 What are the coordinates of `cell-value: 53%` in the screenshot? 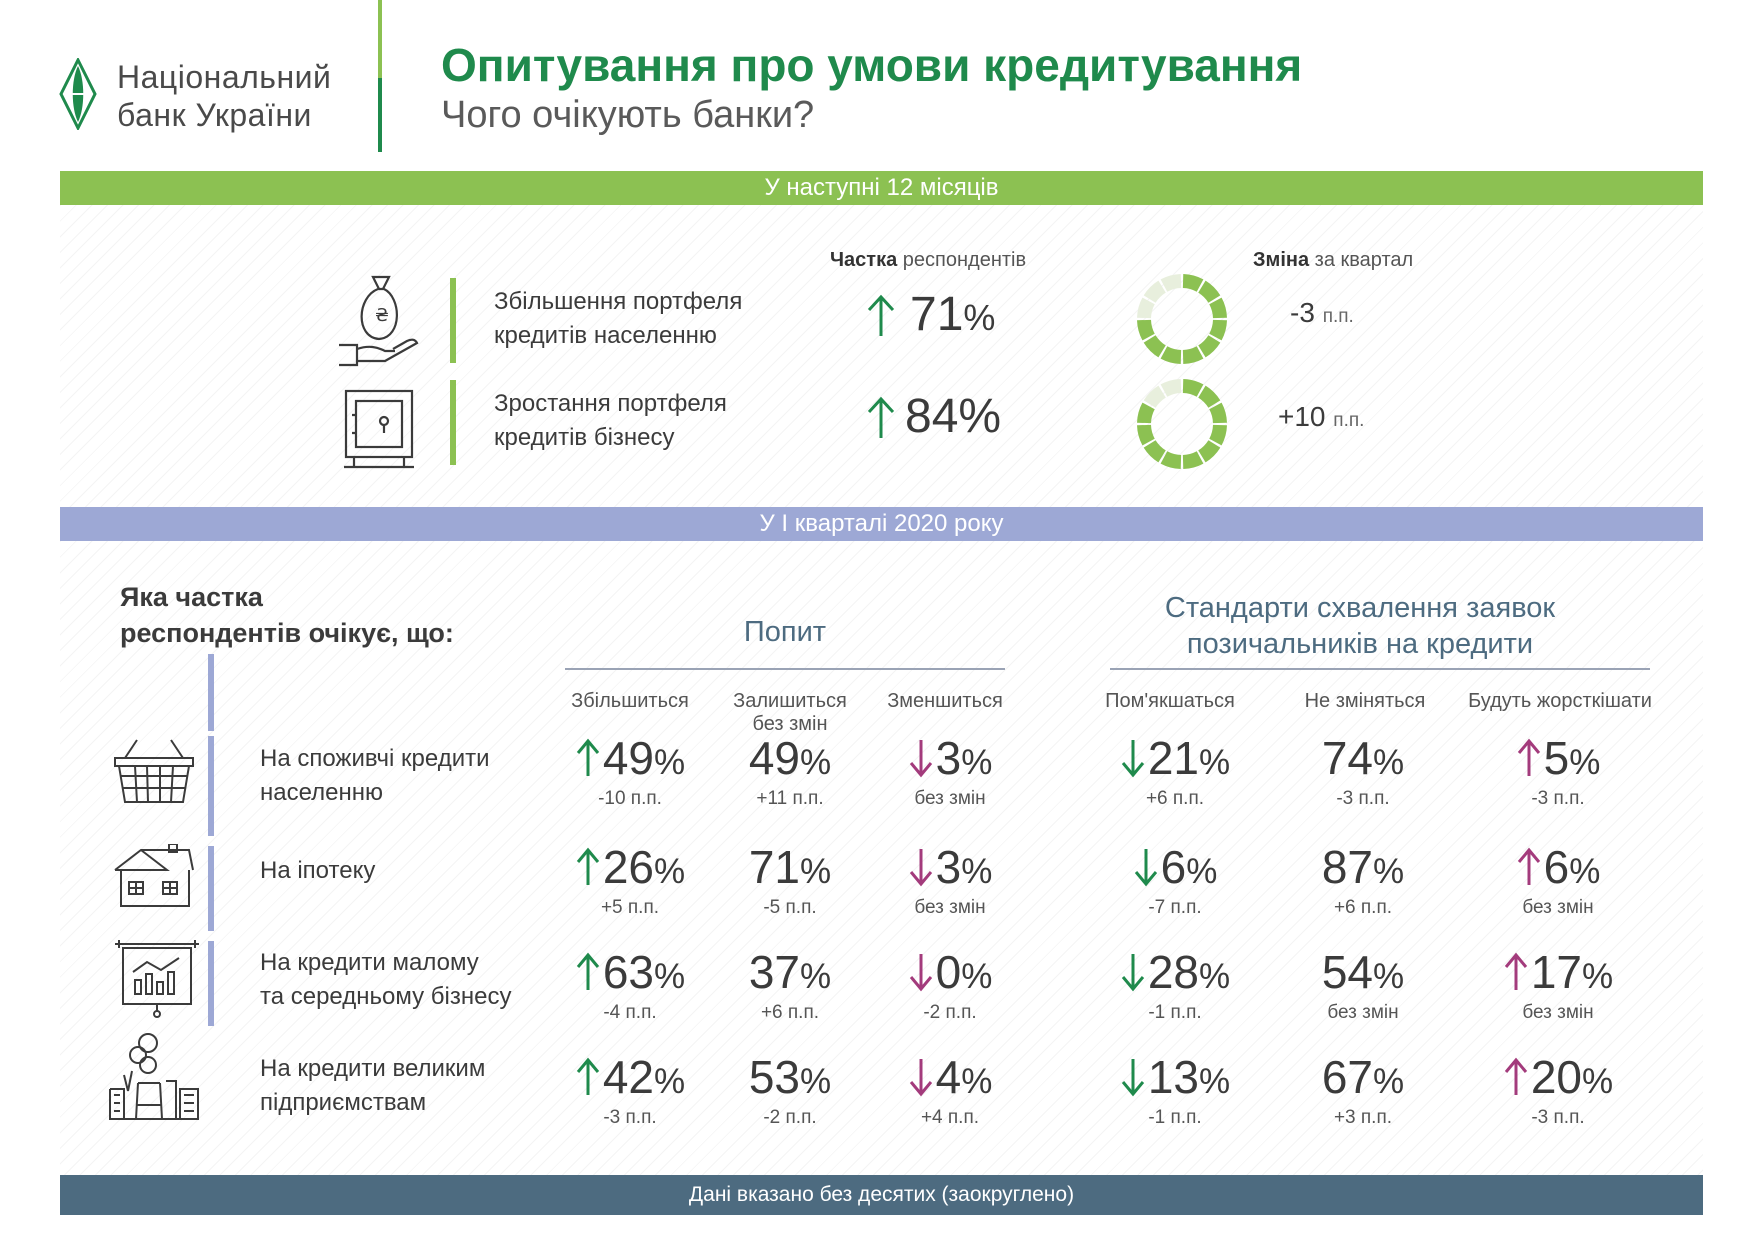 It's located at (790, 1077).